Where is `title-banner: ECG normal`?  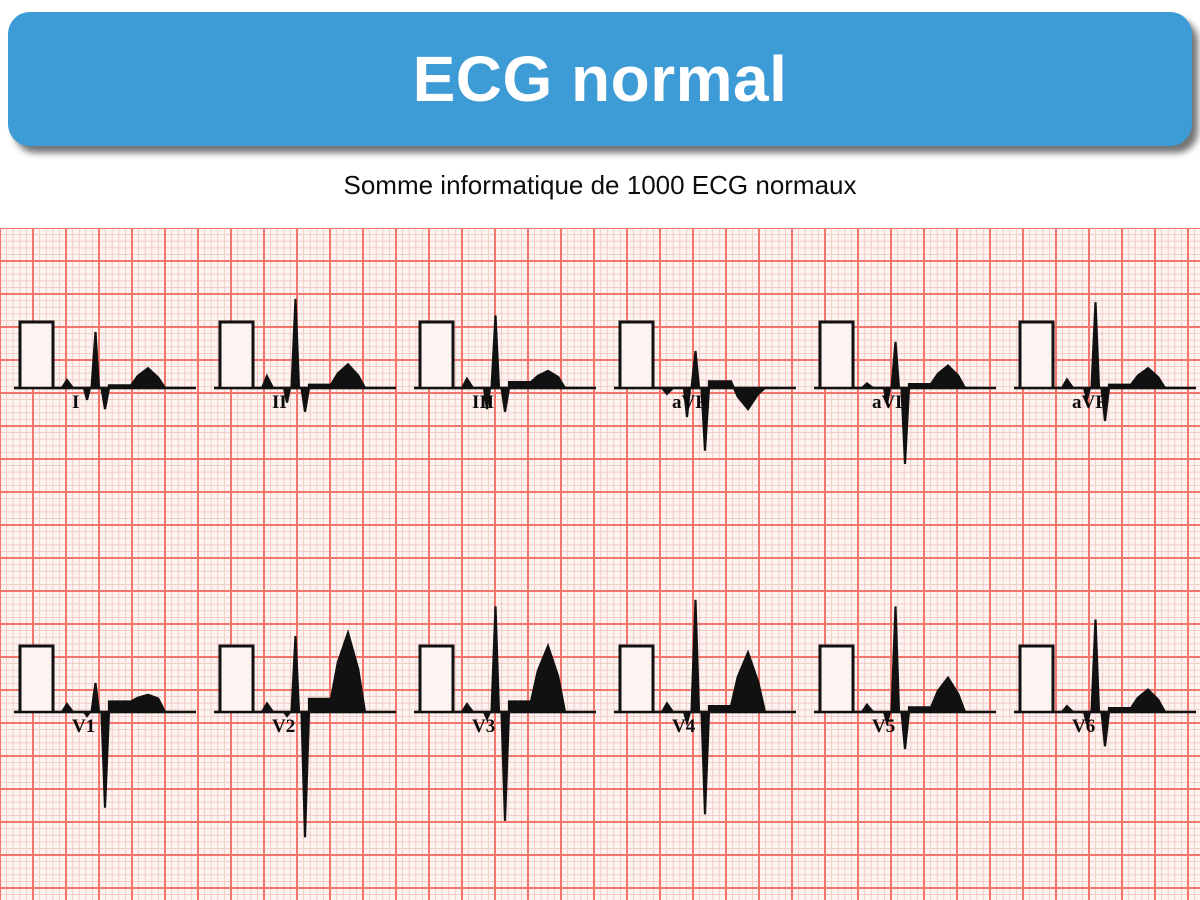
title-banner: ECG normal is located at coordinates (600, 79).